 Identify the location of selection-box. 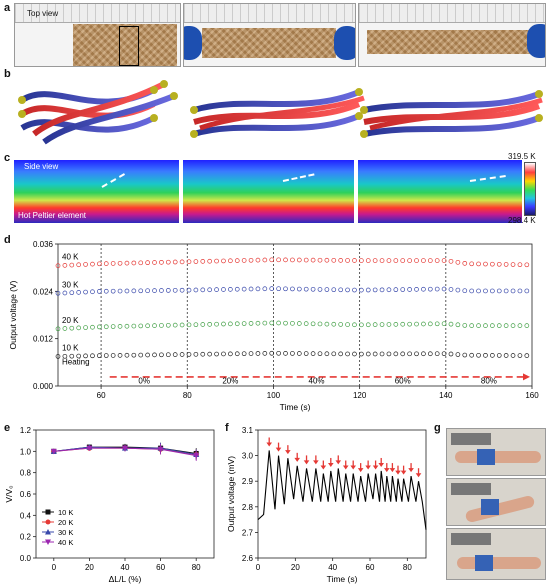
(129, 46).